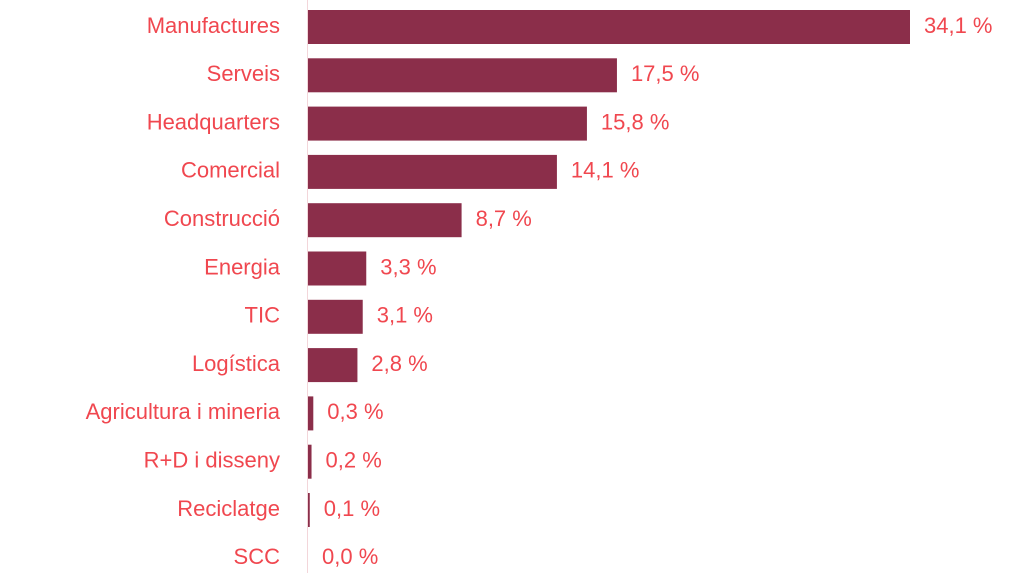  What do you see at coordinates (263, 315) in the screenshot?
I see `category-label: TIC` at bounding box center [263, 315].